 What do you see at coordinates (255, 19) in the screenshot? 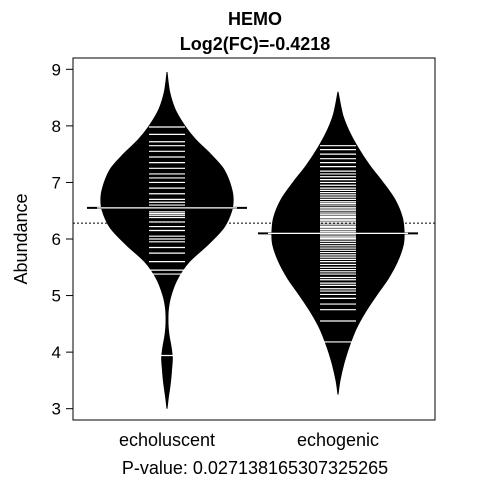
I see `chart-title: HEMO` at bounding box center [255, 19].